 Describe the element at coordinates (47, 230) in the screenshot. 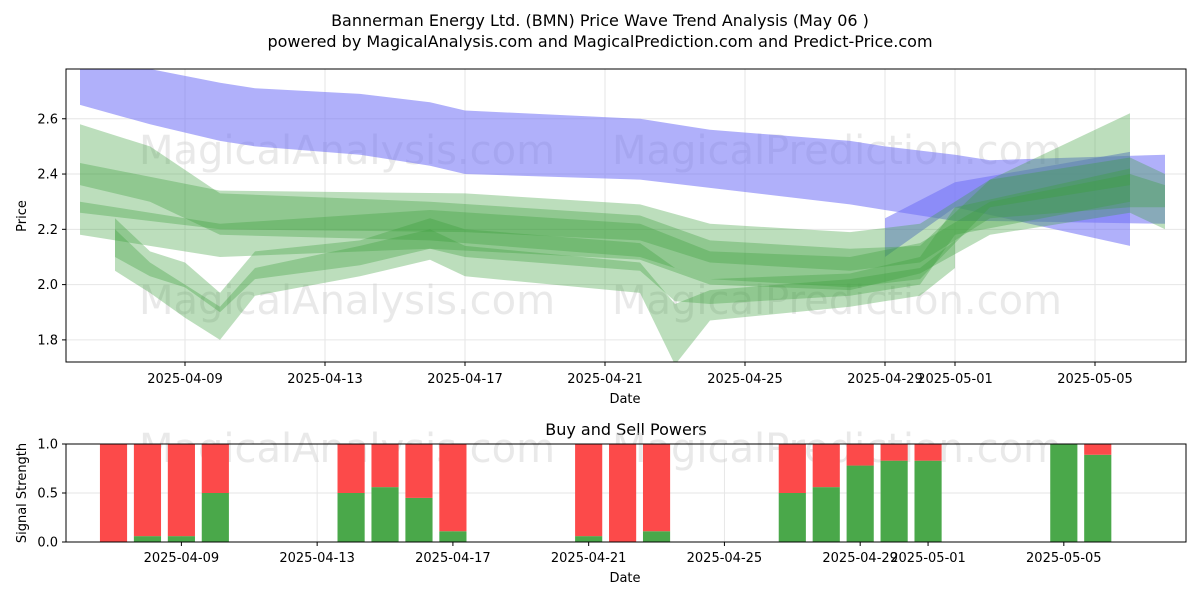

I see `price-y-tick-label: 2.2` at that location.